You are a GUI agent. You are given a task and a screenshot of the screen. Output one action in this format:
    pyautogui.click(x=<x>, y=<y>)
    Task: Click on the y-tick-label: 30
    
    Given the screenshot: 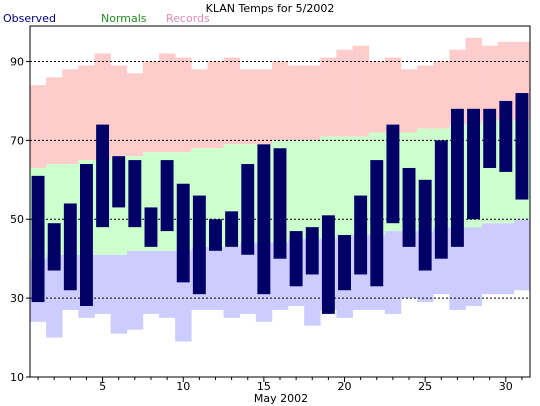 What is the action you would take?
    pyautogui.click(x=17, y=298)
    